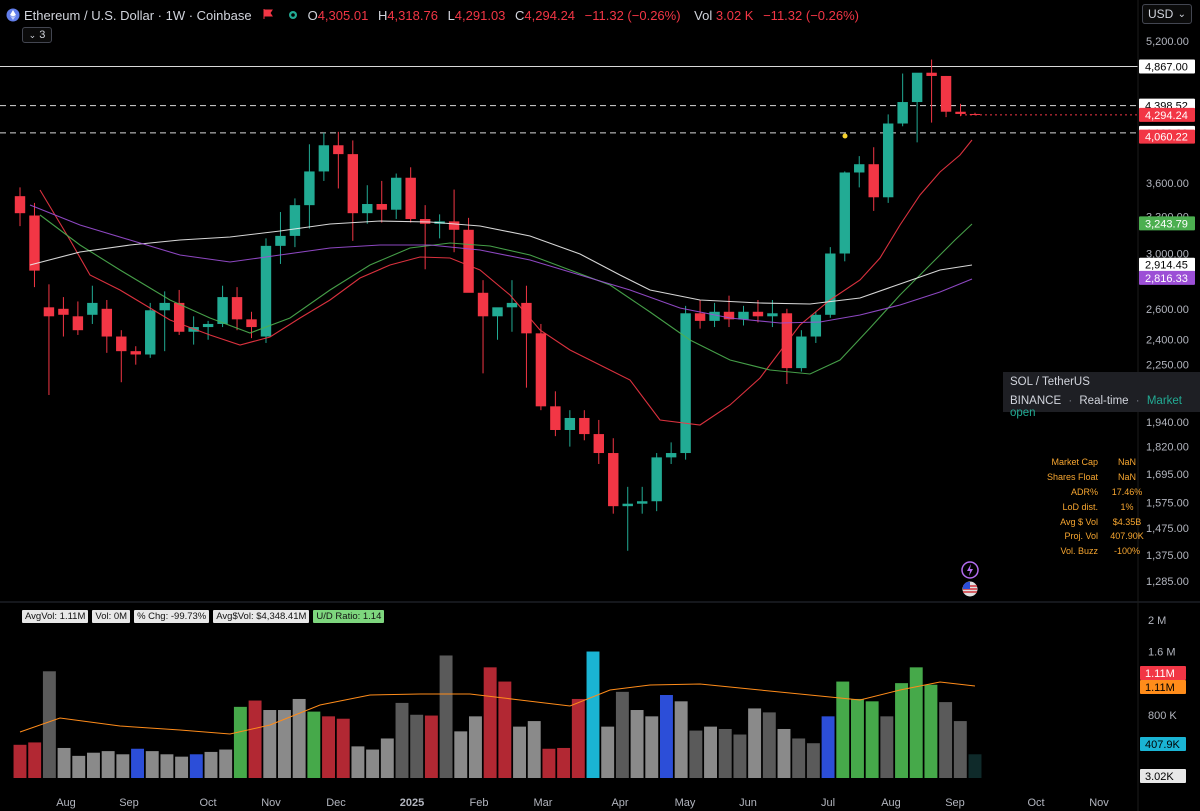 This screenshot has width=1200, height=811. Describe the element at coordinates (138, 15) in the screenshot. I see `symbol-title: Ethereum / U.S. Dollar · 1W · Coinbase` at that location.